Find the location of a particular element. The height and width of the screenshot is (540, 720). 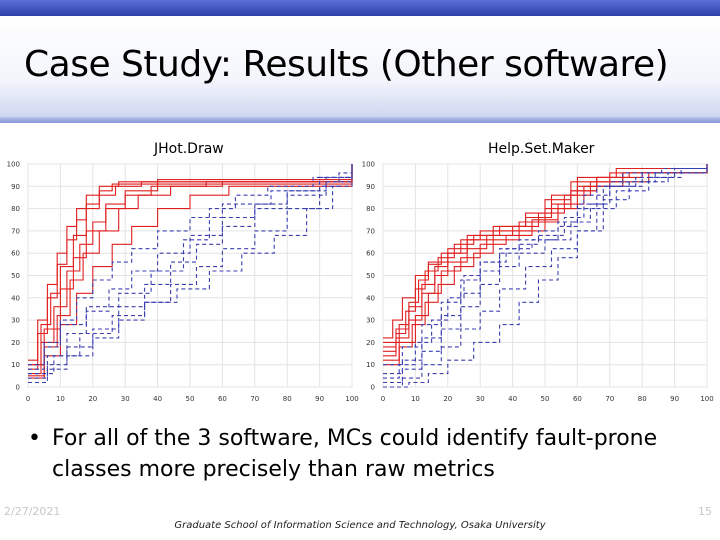

slide-top-bar is located at coordinates (360, 8).